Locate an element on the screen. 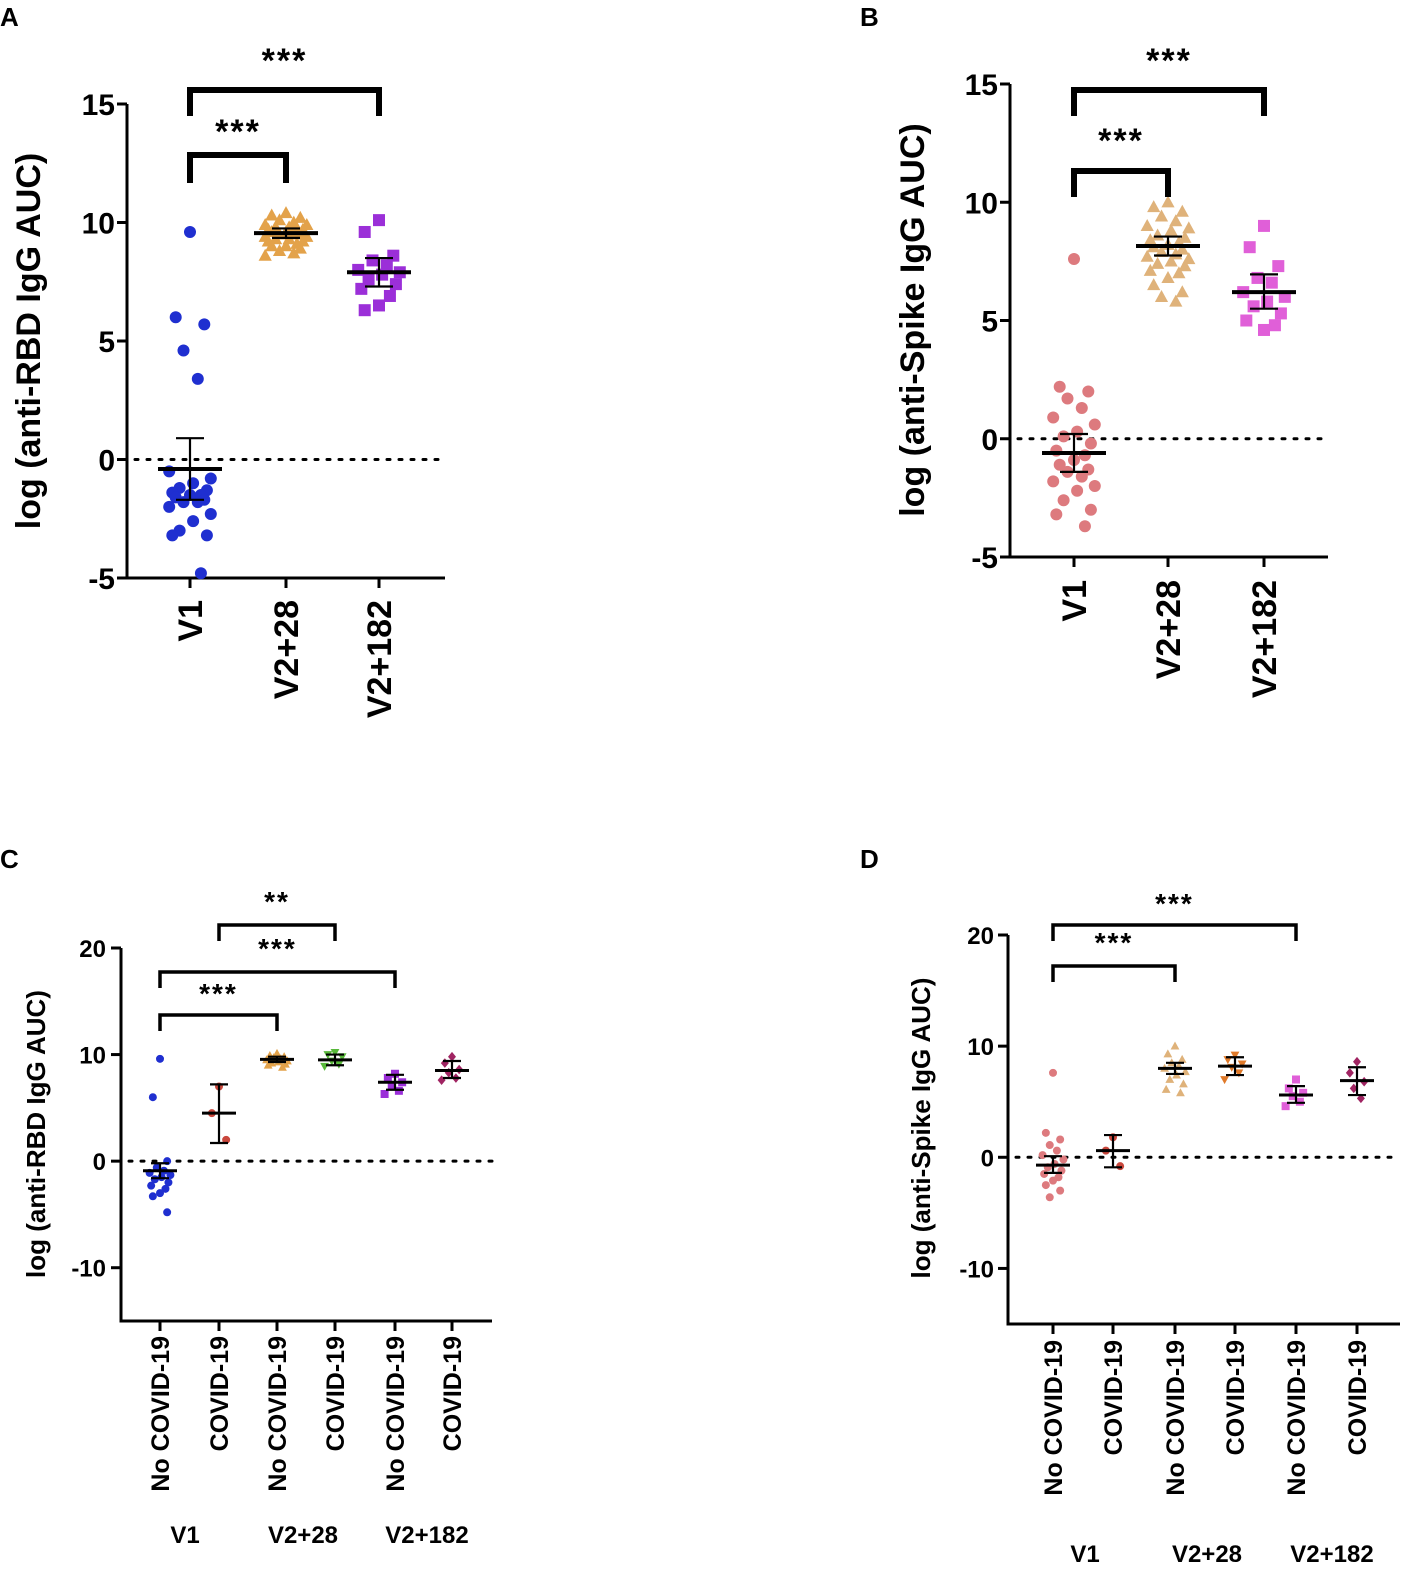  y-axis-label: log (anti-RBD IgG AUC) is located at coordinates (29, 341).